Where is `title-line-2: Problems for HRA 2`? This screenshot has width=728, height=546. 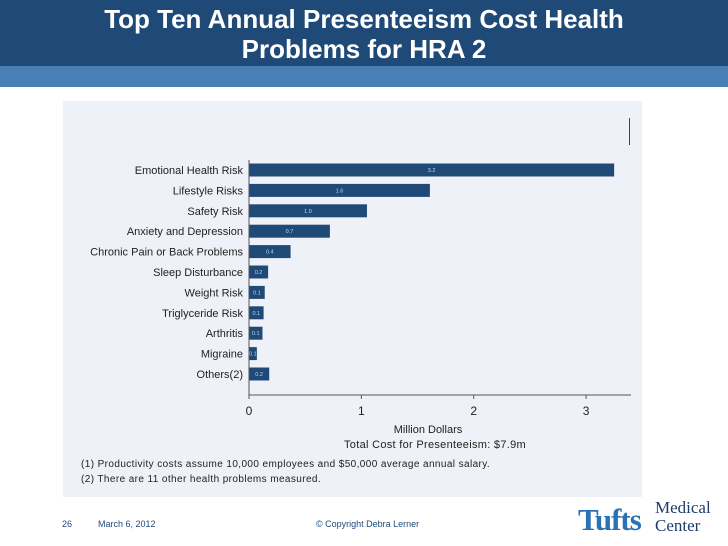 title-line-2: Problems for HRA 2 is located at coordinates (364, 49).